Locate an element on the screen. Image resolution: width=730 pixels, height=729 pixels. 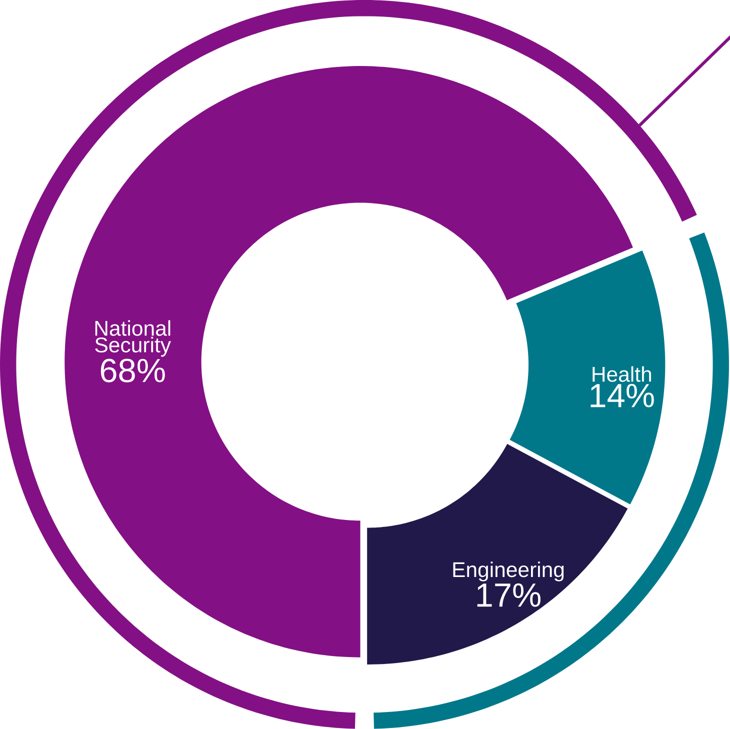
text: 14% is located at coordinates (622, 396).